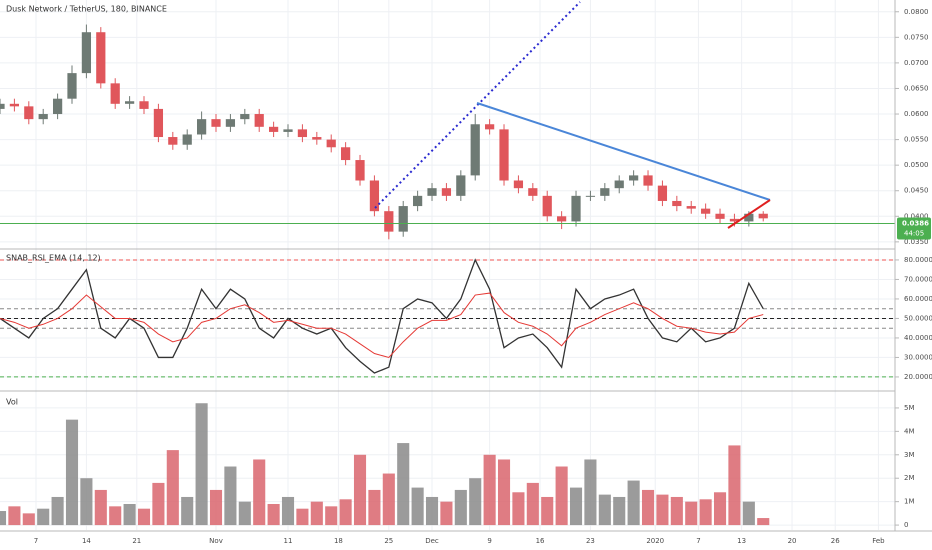 Image resolution: width=932 pixels, height=550 pixels. What do you see at coordinates (489, 541) in the screenshot?
I see `x-tick-label: 9` at bounding box center [489, 541].